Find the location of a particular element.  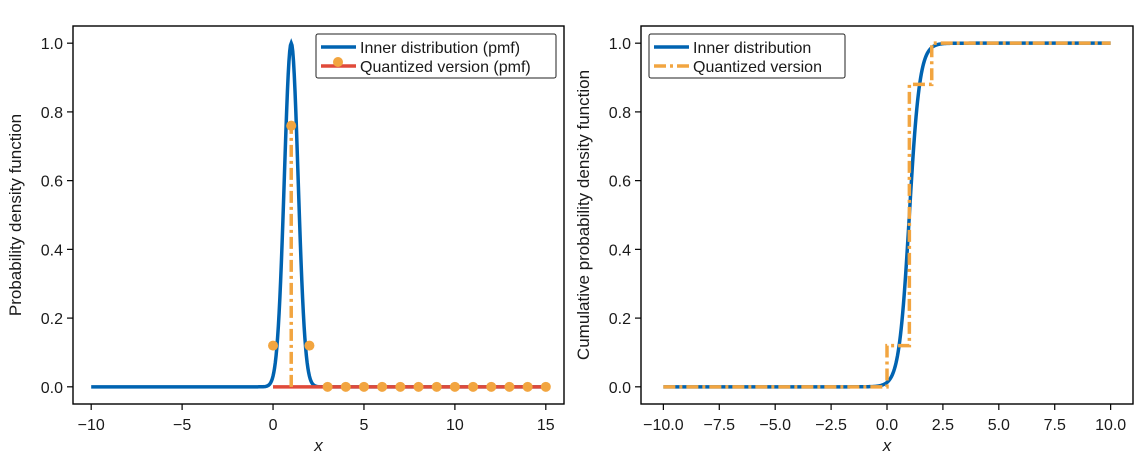

cdf-legend-box is located at coordinates (747, 56).